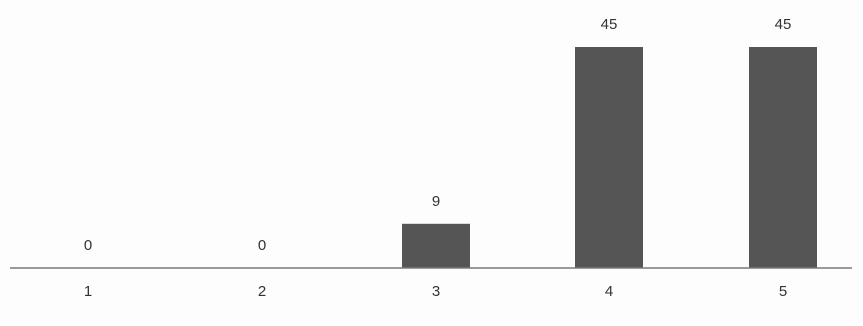 This screenshot has width=863, height=326. Describe the element at coordinates (262, 245) in the screenshot. I see `data-label-2: 0` at that location.